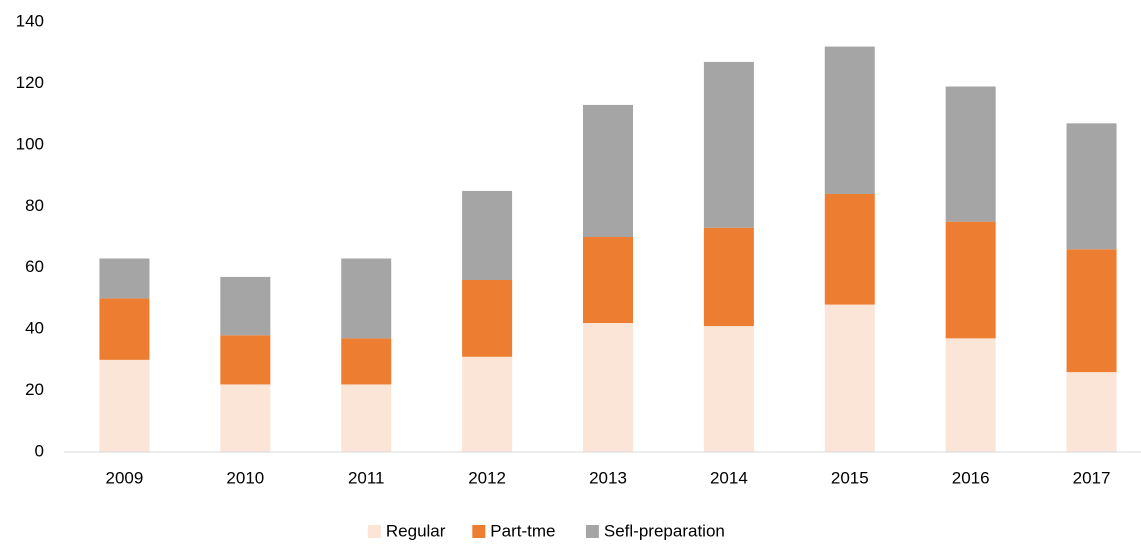  I want to click on x-tick-label: 2010, so click(245, 477).